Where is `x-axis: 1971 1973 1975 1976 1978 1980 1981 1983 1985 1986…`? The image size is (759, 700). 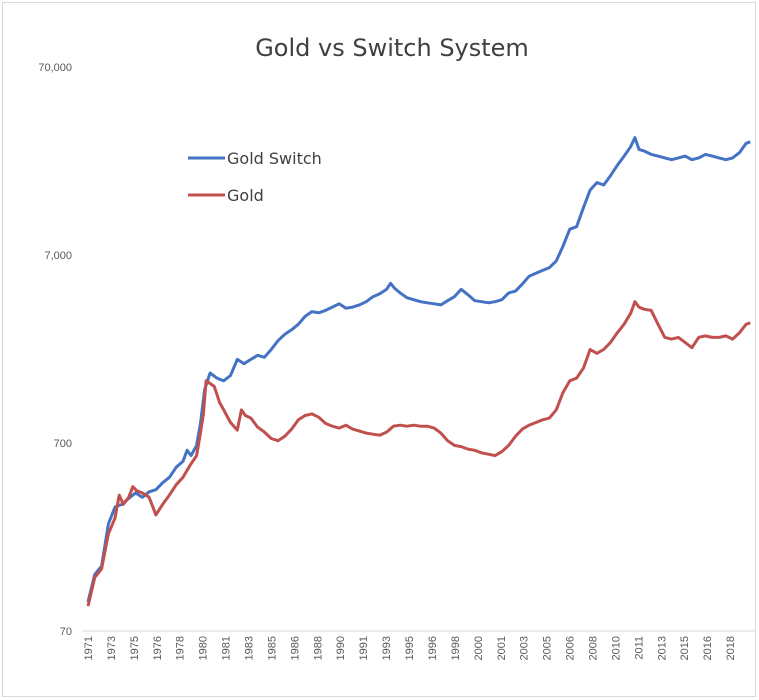
x-axis: 1971 1973 1975 1976 1978 1980 1981 1983 1985 1986… is located at coordinates (410, 648).